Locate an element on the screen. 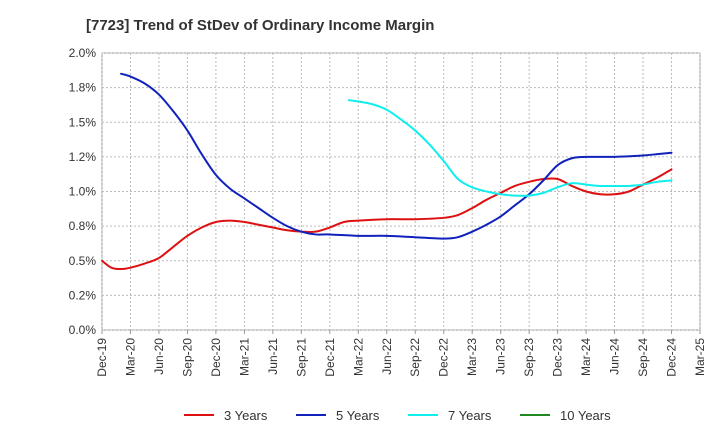 The image size is (720, 445). x-tick-label: Dec-20 is located at coordinates (216, 357).